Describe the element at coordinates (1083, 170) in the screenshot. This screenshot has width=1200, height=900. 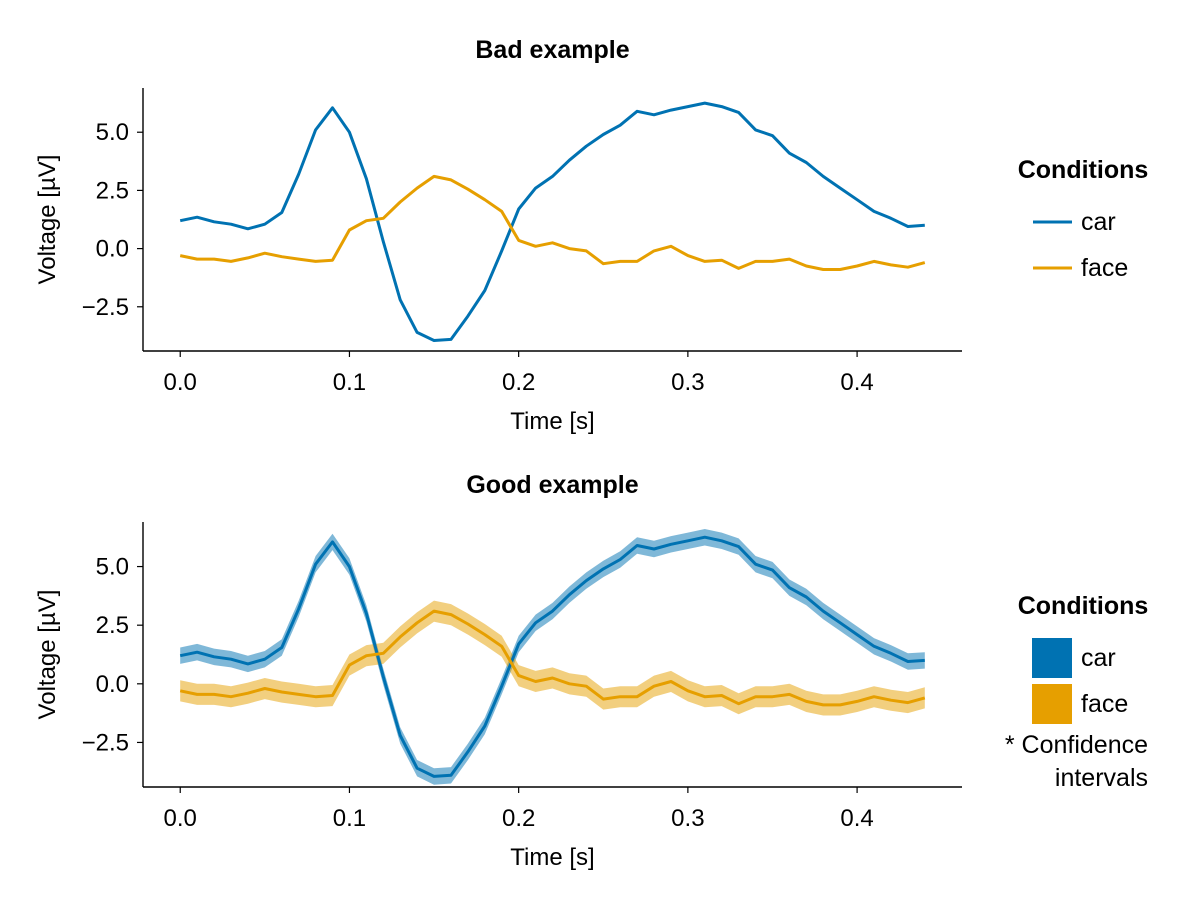
I see `legend-title: Conditions` at that location.